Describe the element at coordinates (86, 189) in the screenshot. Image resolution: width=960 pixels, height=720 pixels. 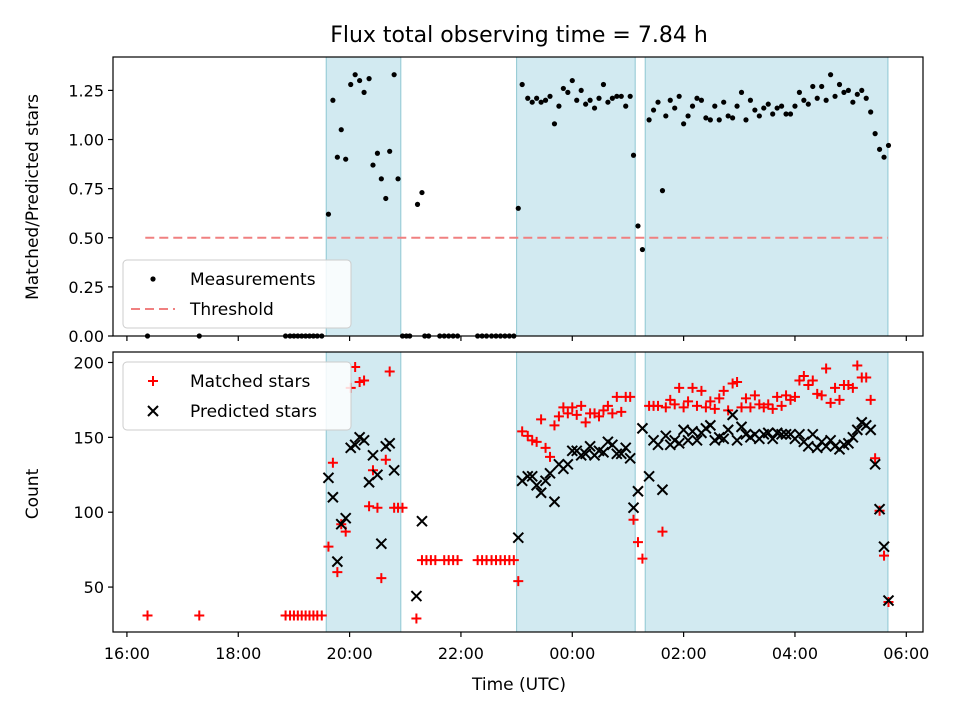
I see `y-tick-label: 0.75` at that location.